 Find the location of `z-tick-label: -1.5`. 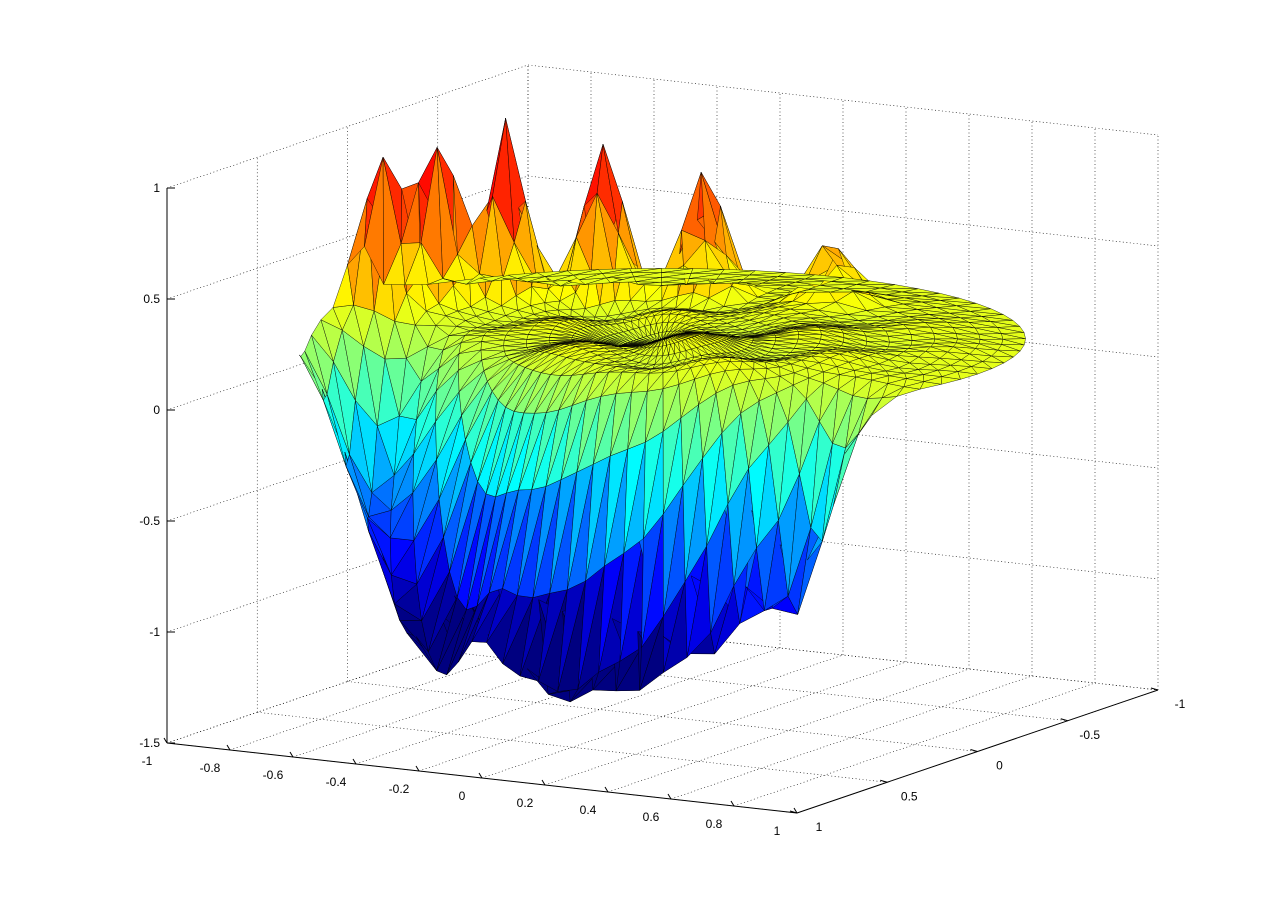

z-tick-label: -1.5 is located at coordinates (149, 743).